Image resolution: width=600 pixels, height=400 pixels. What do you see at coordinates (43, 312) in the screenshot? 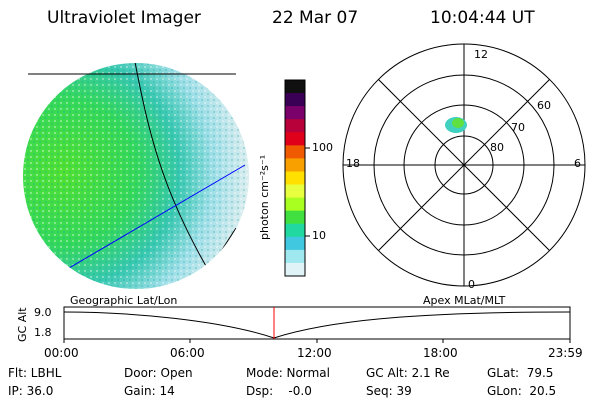
I see `y-tick-label: 9.0` at bounding box center [43, 312].